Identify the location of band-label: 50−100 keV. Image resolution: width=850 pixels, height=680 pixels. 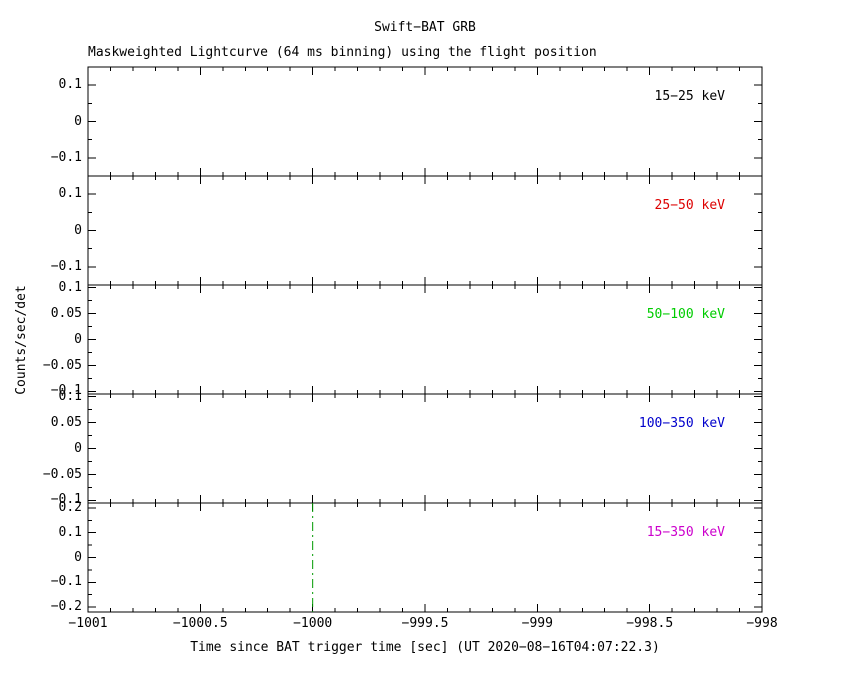
(685, 314).